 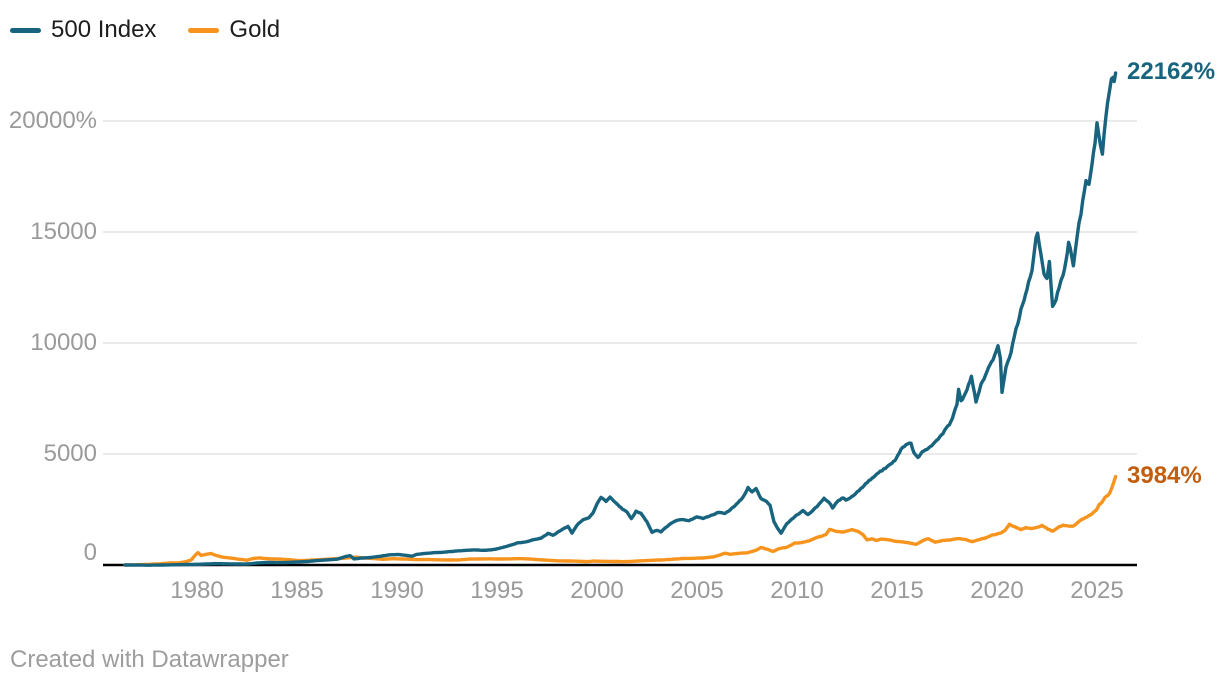 What do you see at coordinates (897, 590) in the screenshot?
I see `x-tick-label: 2015` at bounding box center [897, 590].